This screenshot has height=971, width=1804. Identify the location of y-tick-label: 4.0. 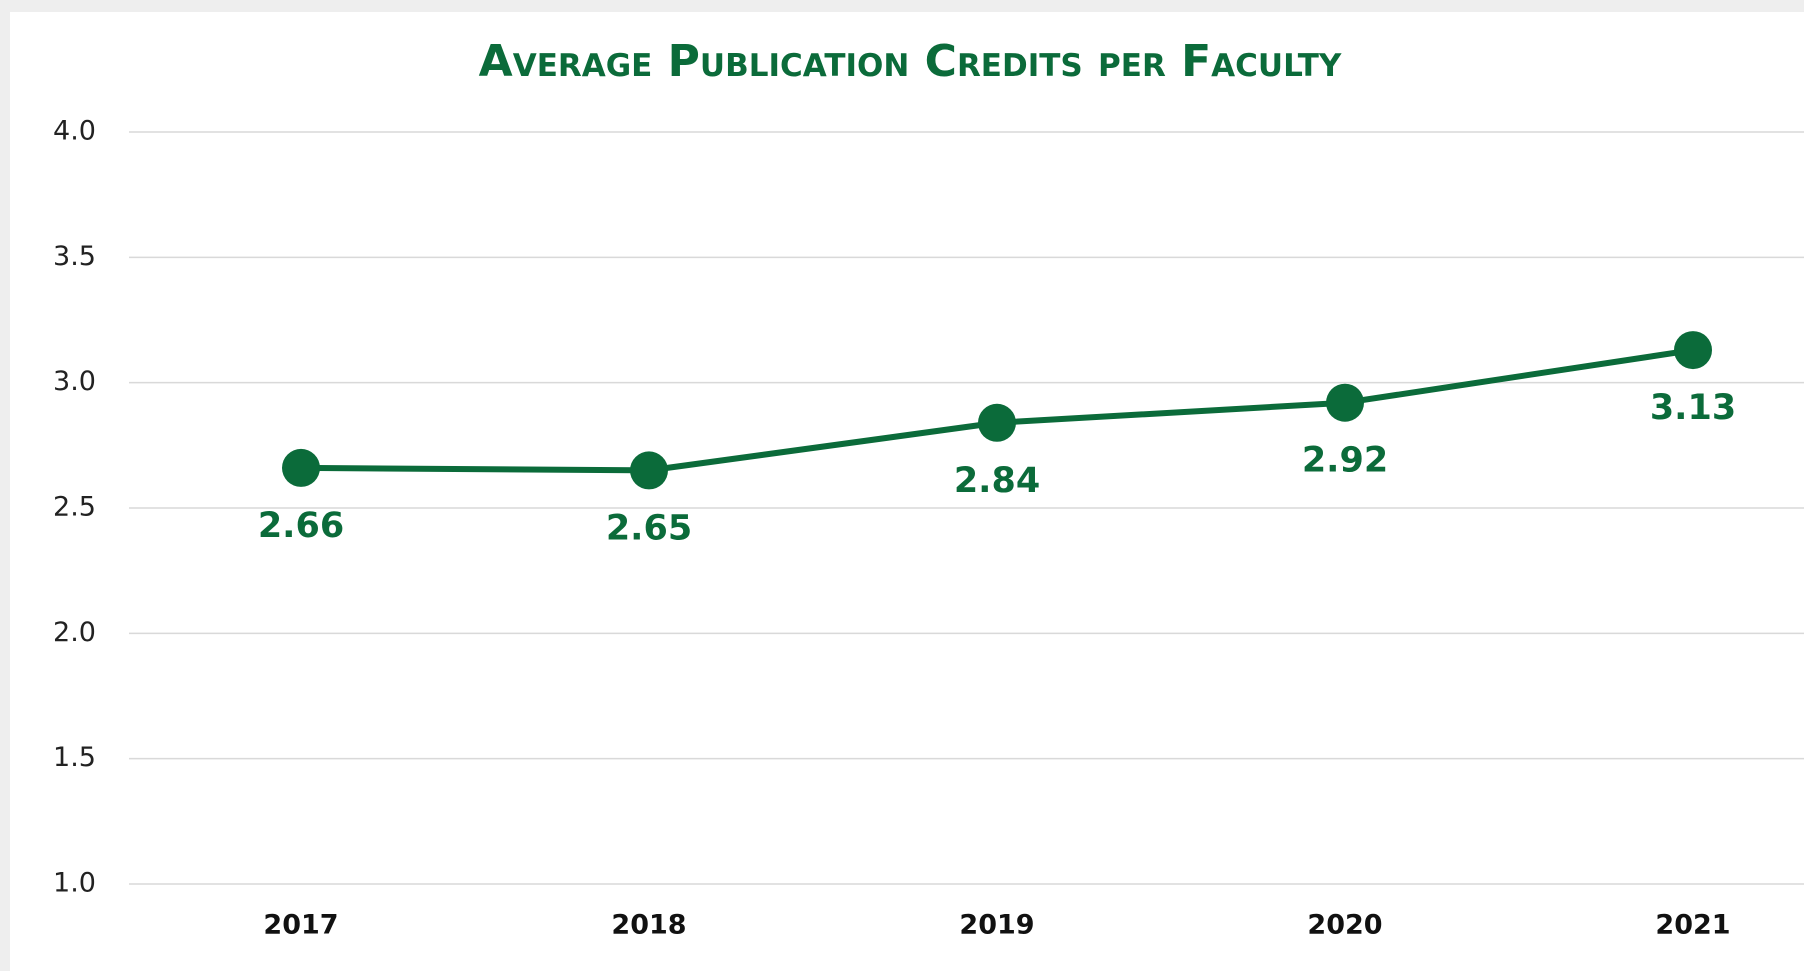
(74, 131).